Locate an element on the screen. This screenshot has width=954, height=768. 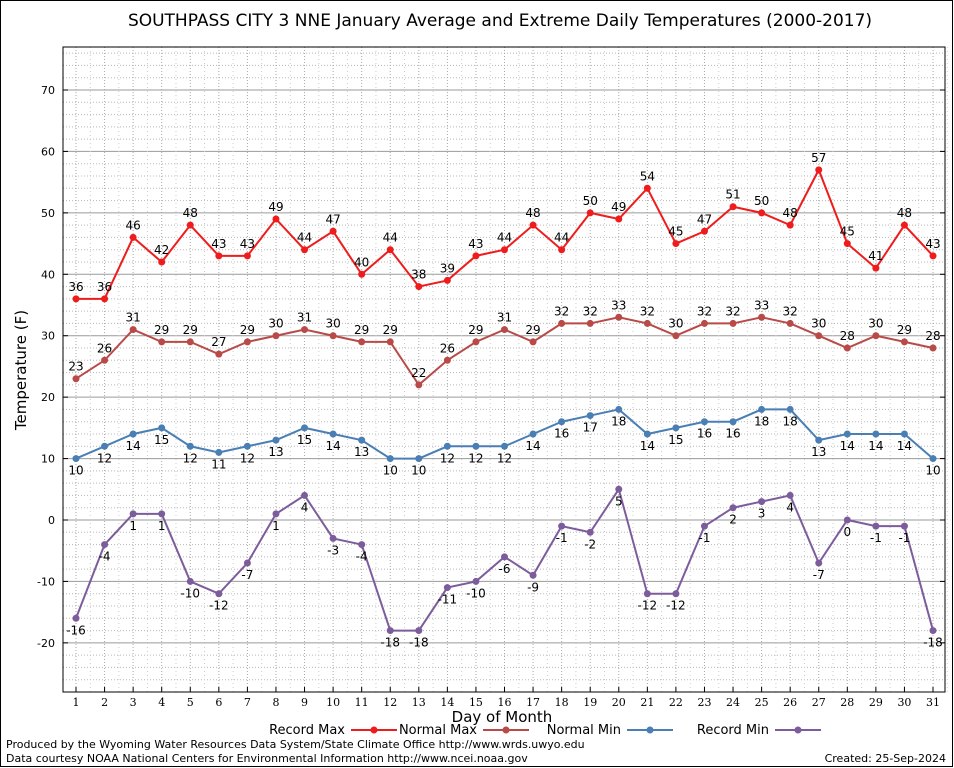
data-label: -18 is located at coordinates (390, 643).